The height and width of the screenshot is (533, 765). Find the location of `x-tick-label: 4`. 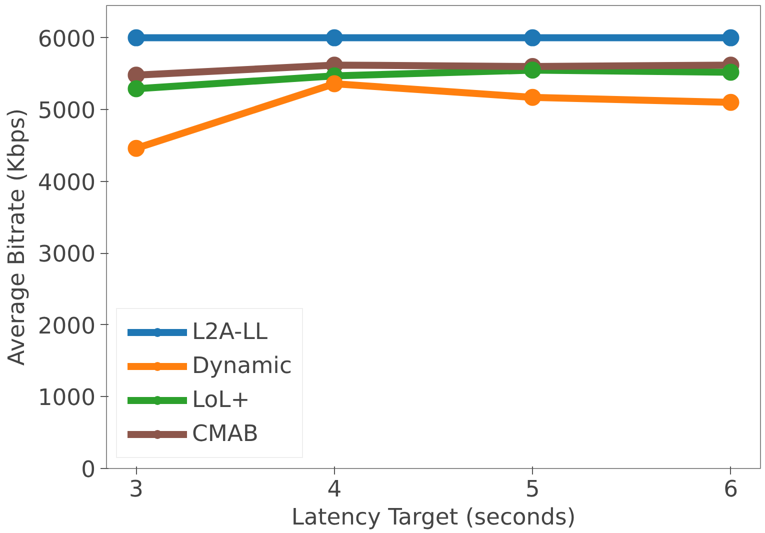

x-tick-label: 4 is located at coordinates (334, 489).